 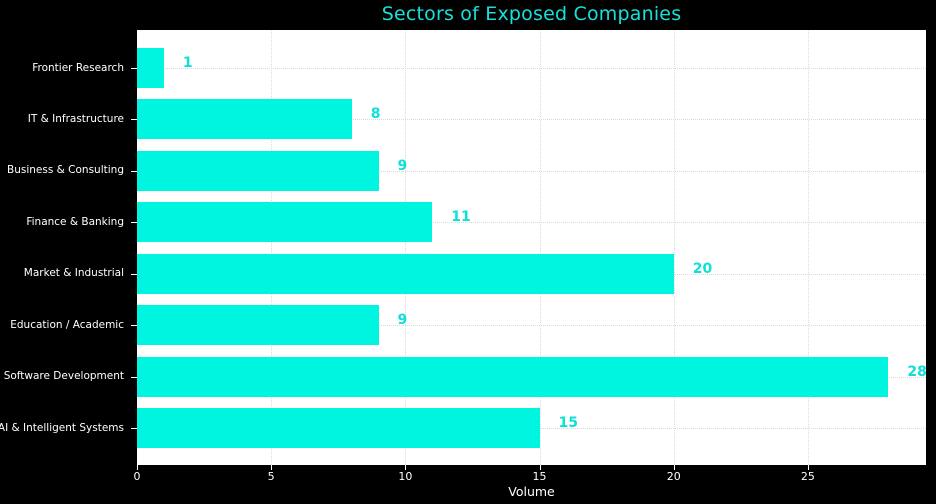 I want to click on y-tick-label: Education / Academic, so click(x=67, y=324).